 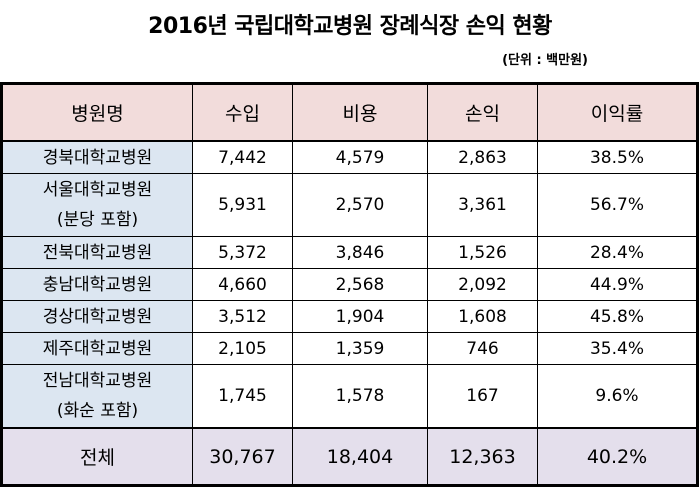 I want to click on hospital-name-note: (분당 포함), so click(x=97, y=220).